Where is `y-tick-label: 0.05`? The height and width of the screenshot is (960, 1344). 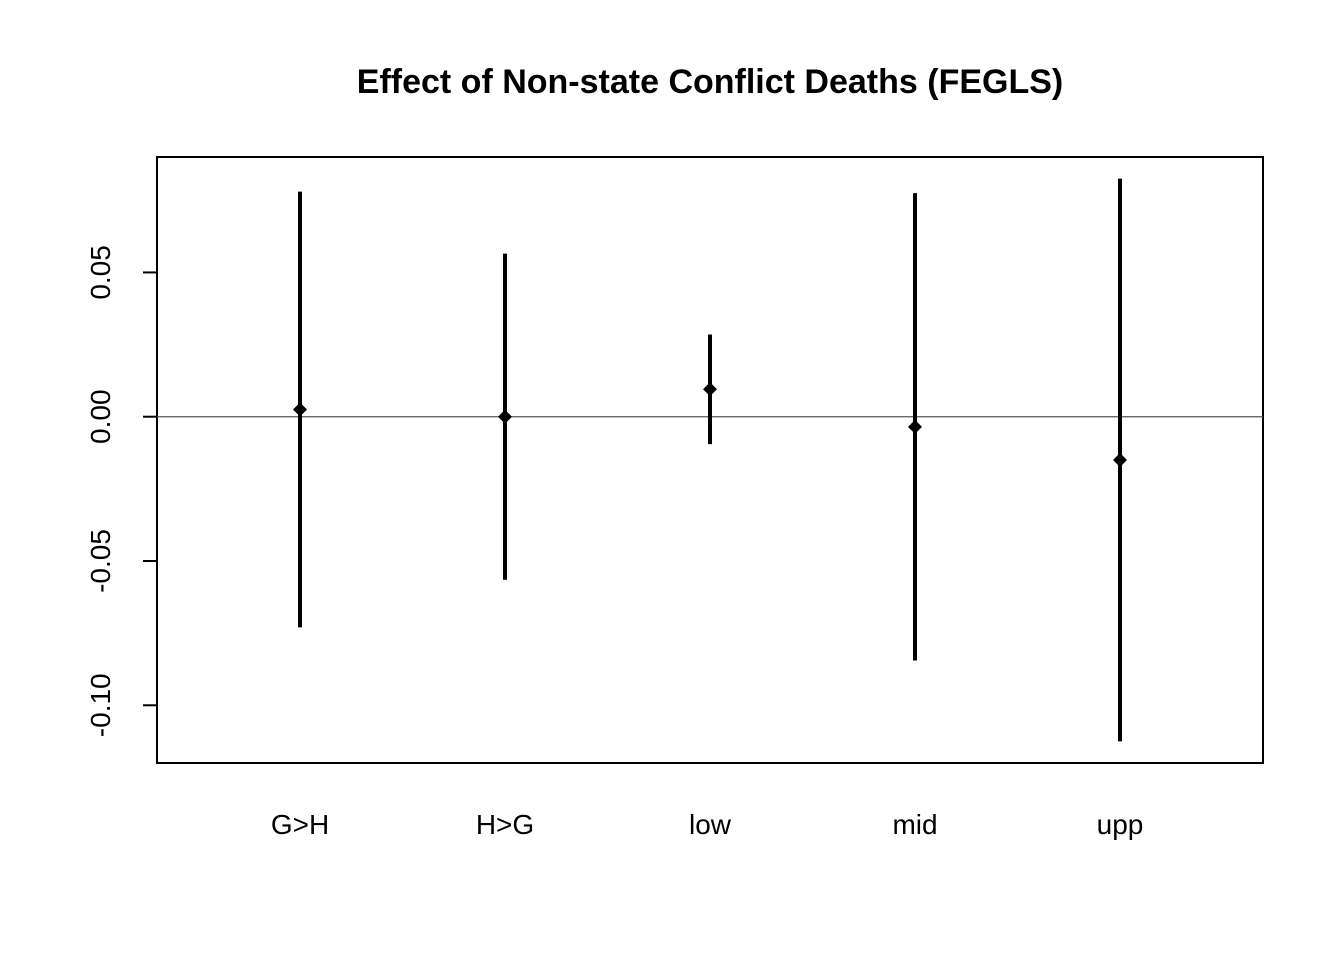
y-tick-label: 0.05 is located at coordinates (100, 272).